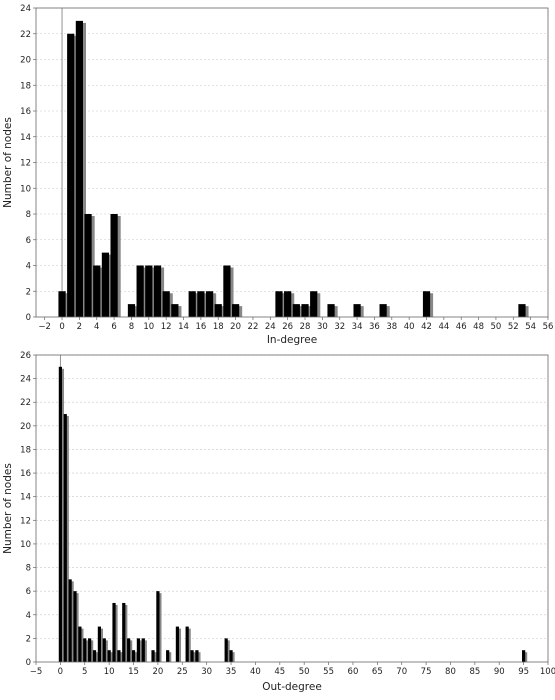 The height and width of the screenshot is (700, 555). What do you see at coordinates (25, 61) in the screenshot?
I see `in-degree-y-tick-label: 20` at bounding box center [25, 61].